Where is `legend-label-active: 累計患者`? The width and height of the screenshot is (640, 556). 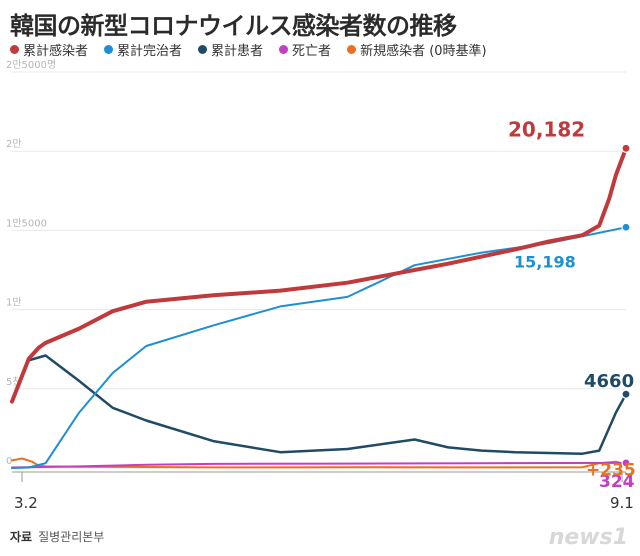
legend-label-active: 累計患者 is located at coordinates (237, 51).